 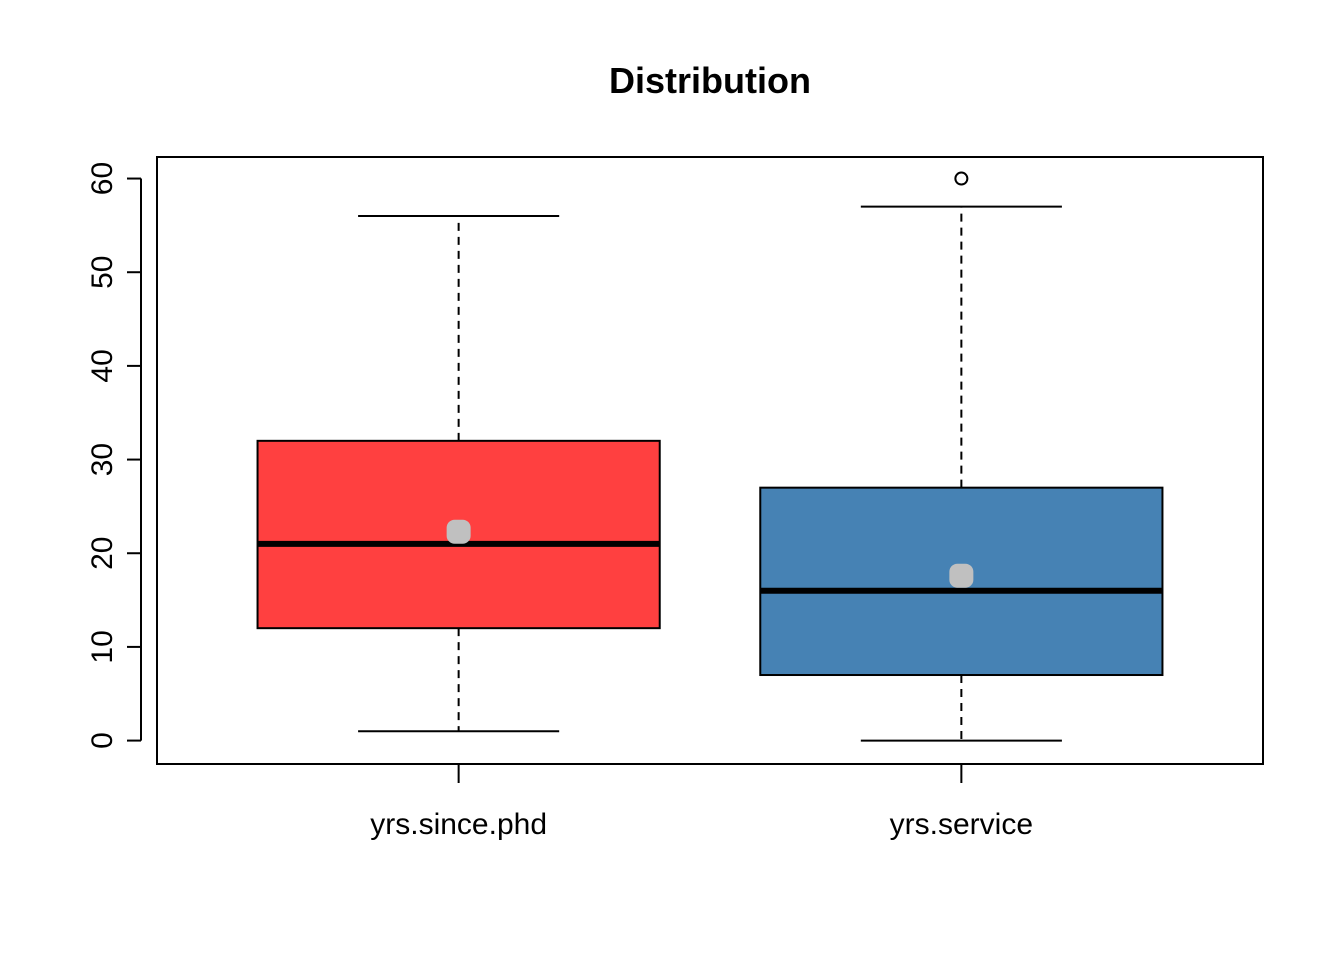 I want to click on category-label: yrs.since.phd, so click(x=458, y=824).